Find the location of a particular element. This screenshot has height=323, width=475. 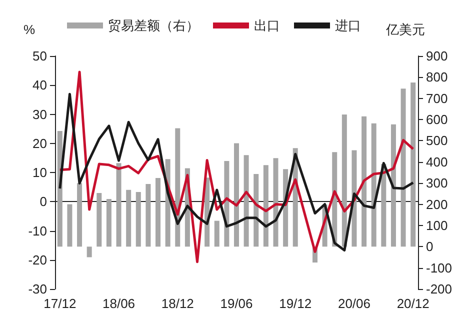

y-tick-label: -10 is located at coordinates (37, 230).